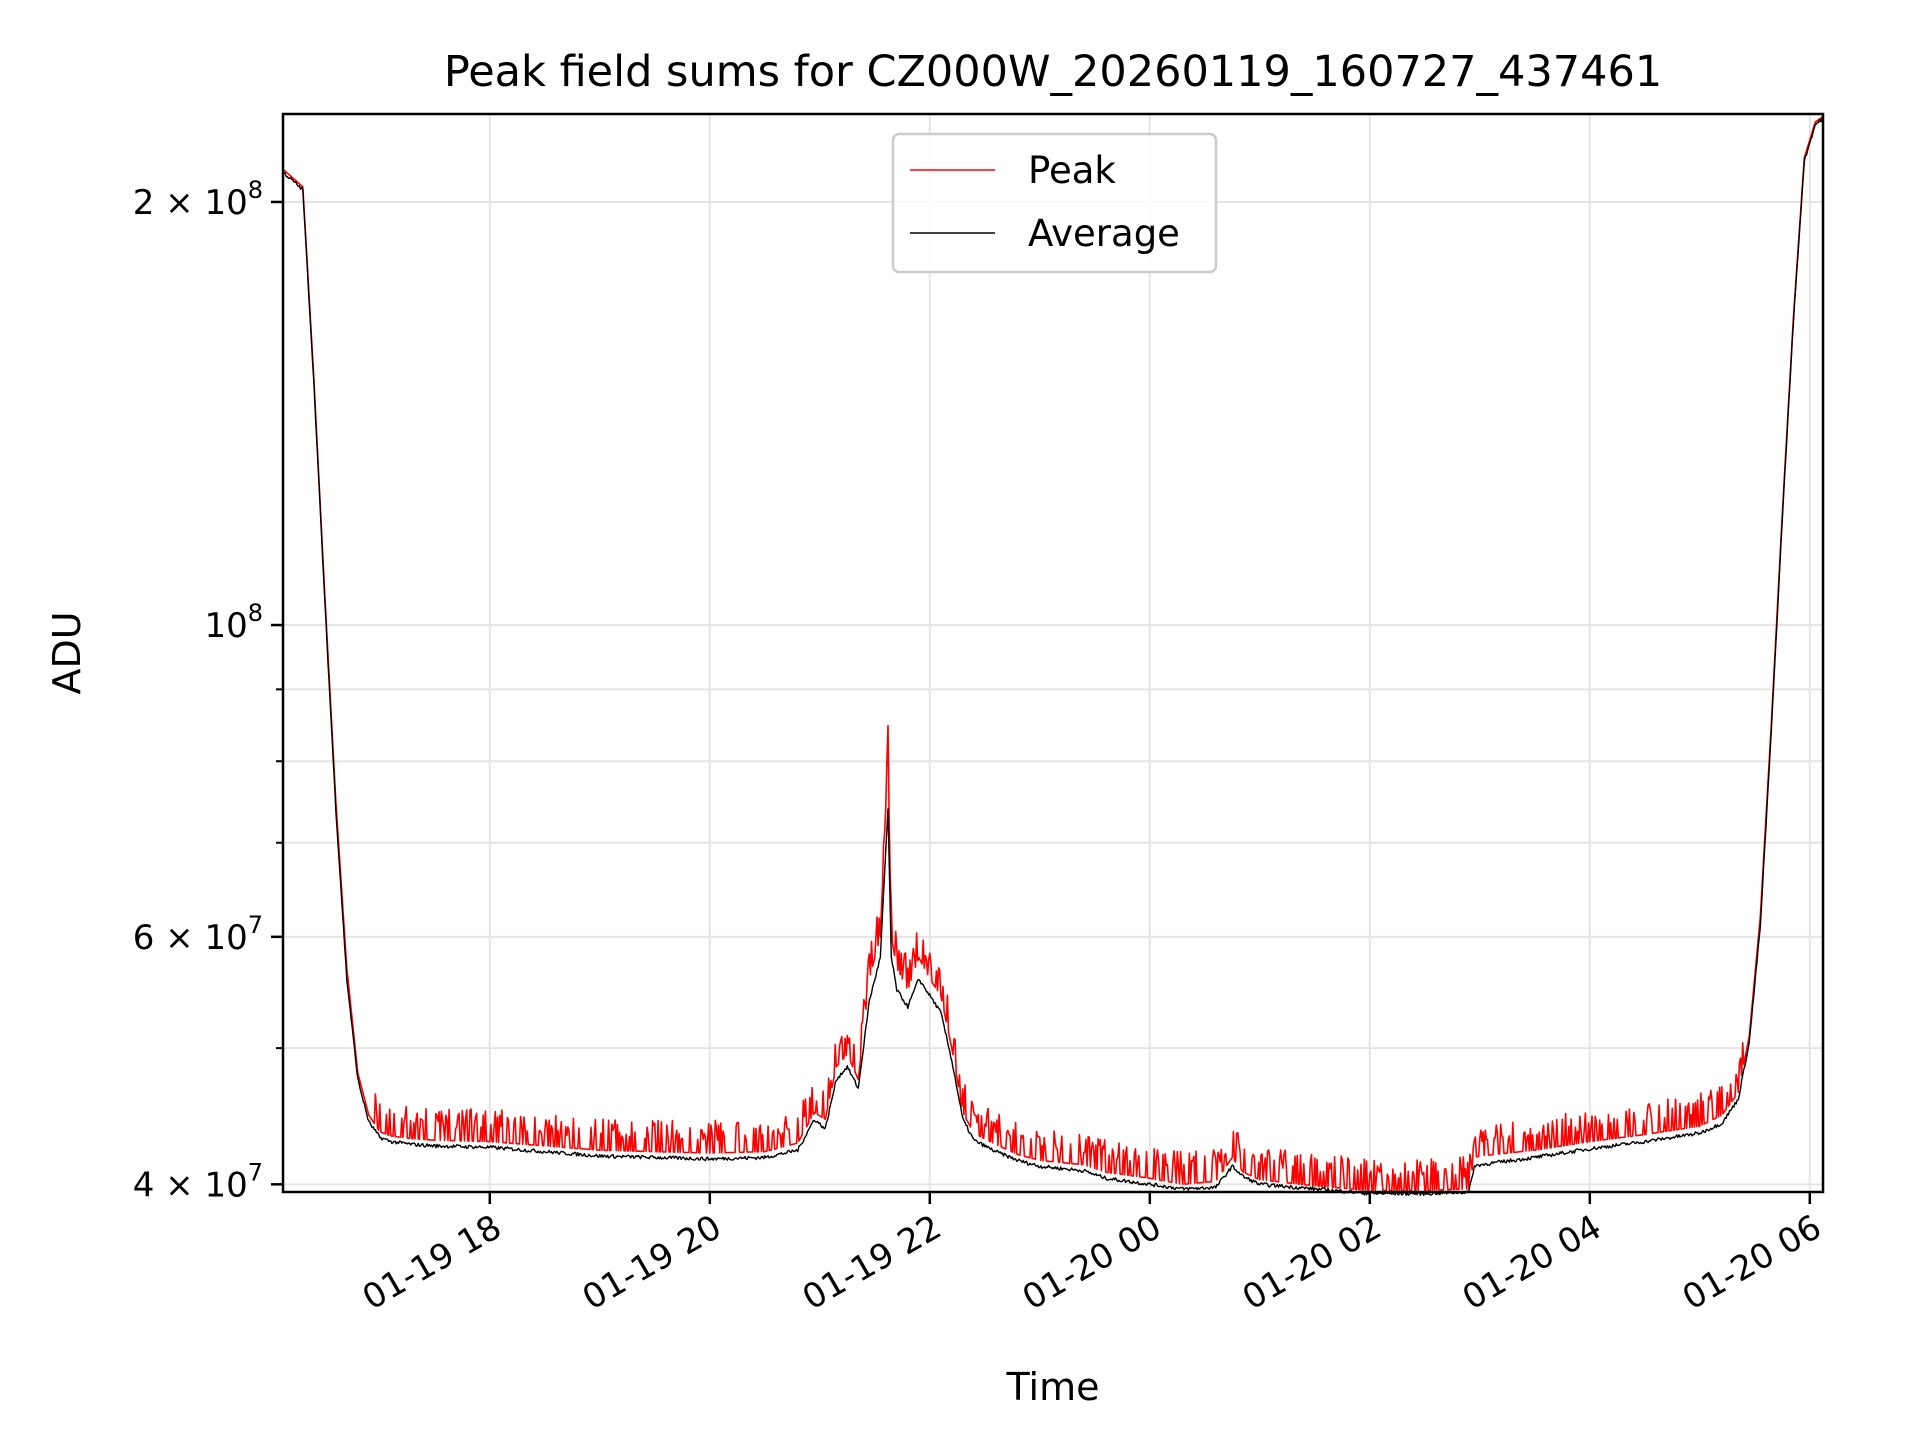 The width and height of the screenshot is (1920, 1440). Describe the element at coordinates (1053, 1387) in the screenshot. I see `x-axis-label: Time` at that location.